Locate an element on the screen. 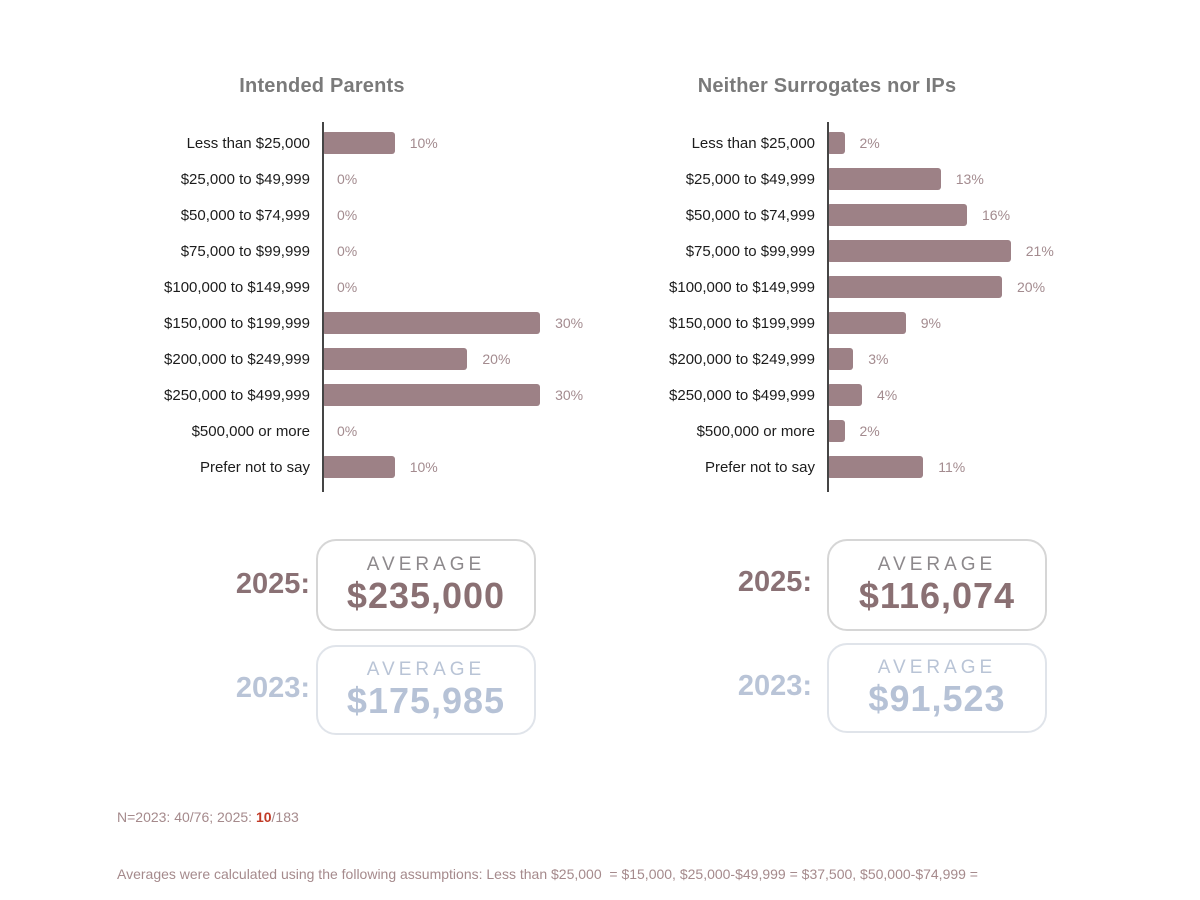  chart-row: $25,000 to $49,999 13% is located at coordinates (875, 179).